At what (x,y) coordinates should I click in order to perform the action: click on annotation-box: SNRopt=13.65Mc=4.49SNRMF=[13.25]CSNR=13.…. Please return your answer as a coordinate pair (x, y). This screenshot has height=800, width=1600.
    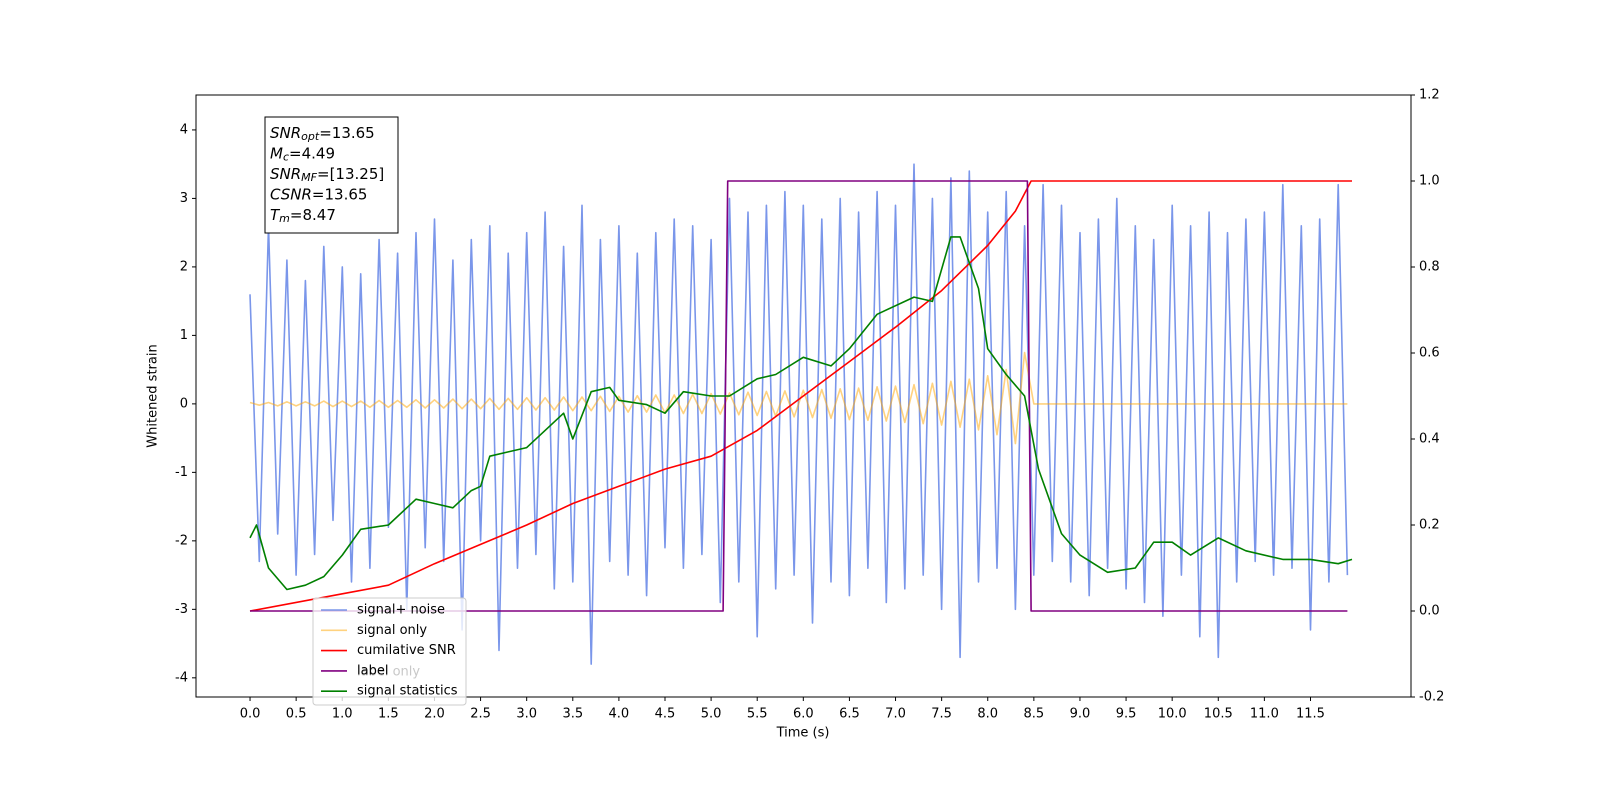
    Looking at the image, I should click on (331, 175).